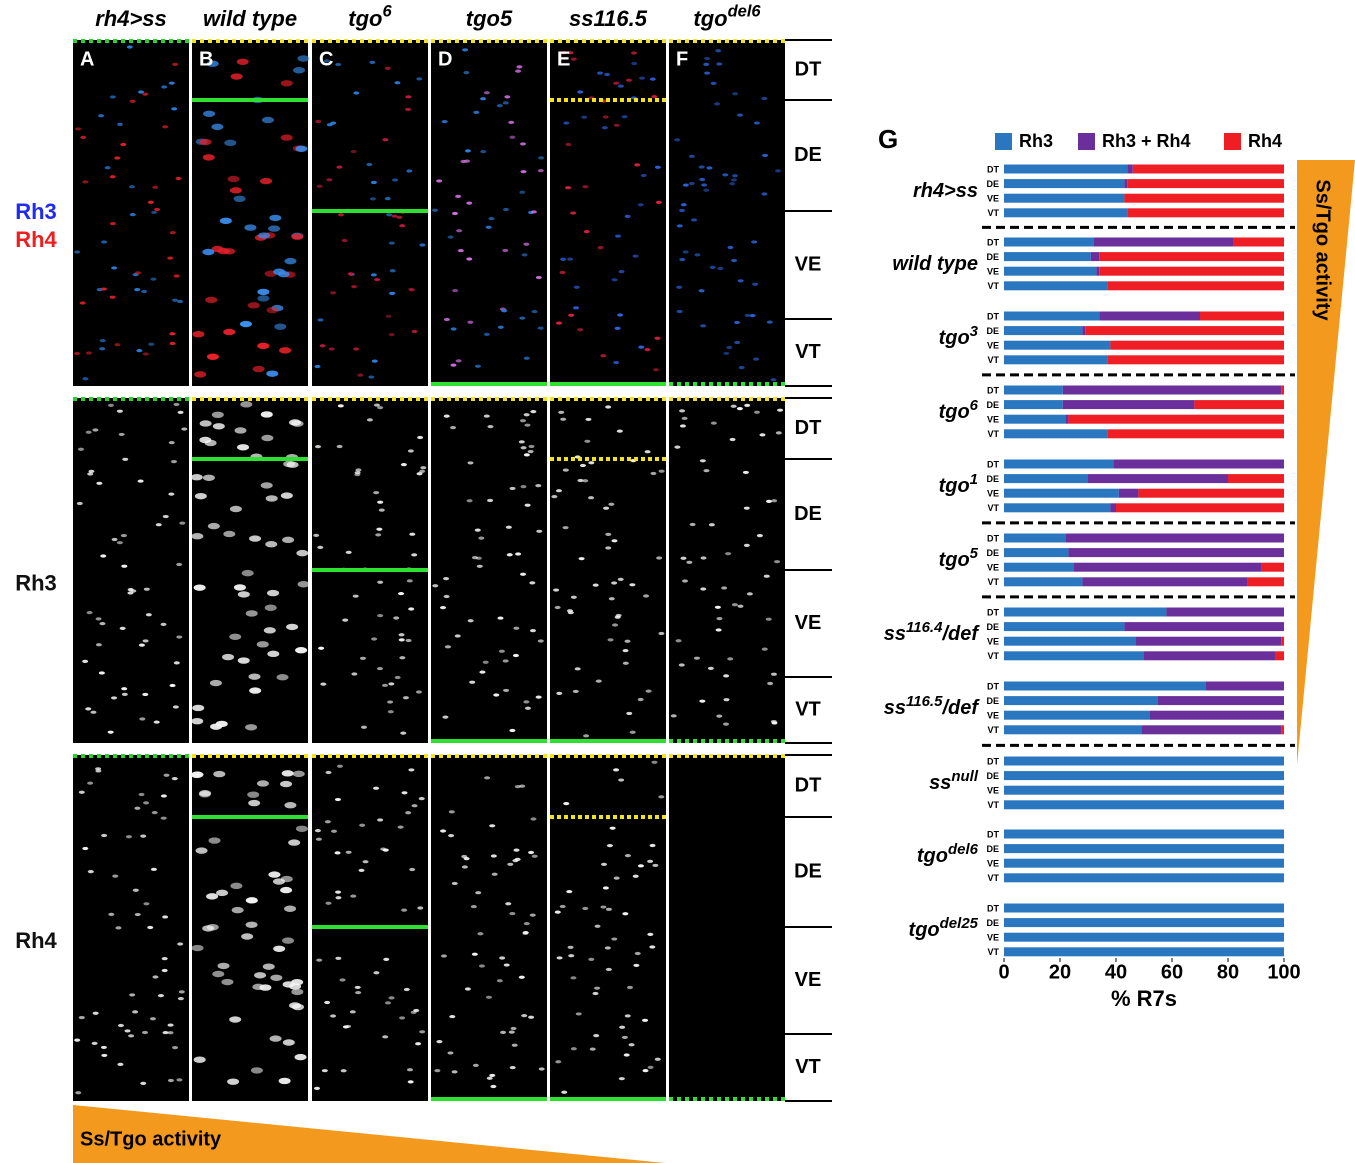 This screenshot has width=1355, height=1163. I want to click on label: tgo1, so click(958, 484).